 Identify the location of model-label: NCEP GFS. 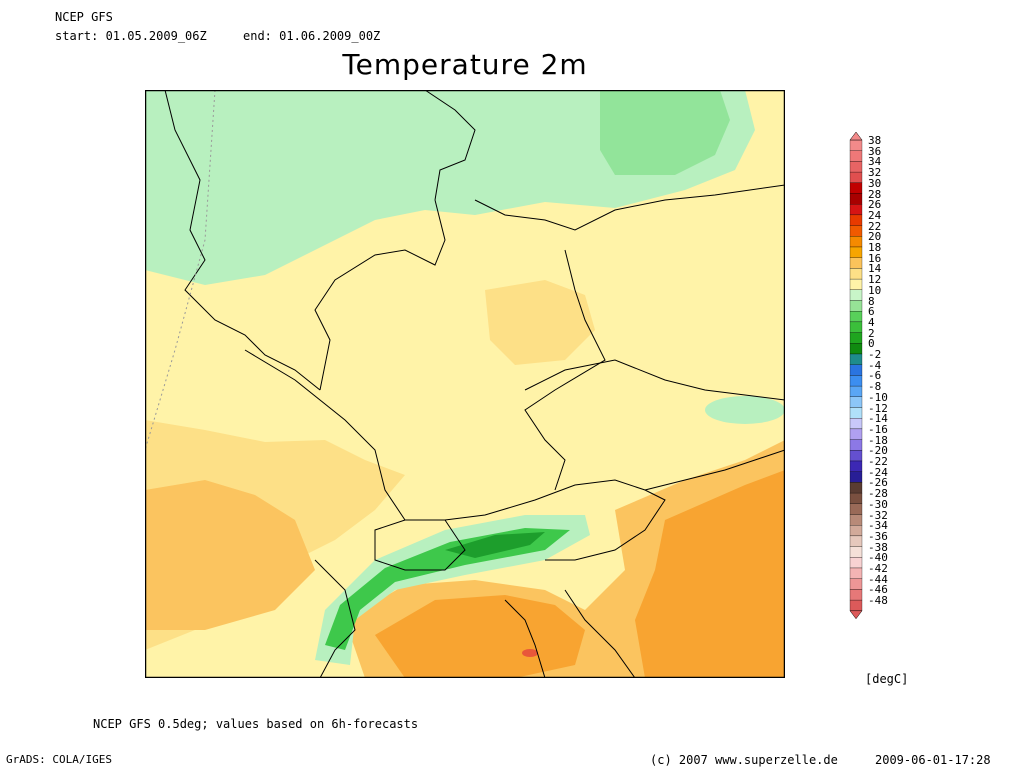
(84, 17).